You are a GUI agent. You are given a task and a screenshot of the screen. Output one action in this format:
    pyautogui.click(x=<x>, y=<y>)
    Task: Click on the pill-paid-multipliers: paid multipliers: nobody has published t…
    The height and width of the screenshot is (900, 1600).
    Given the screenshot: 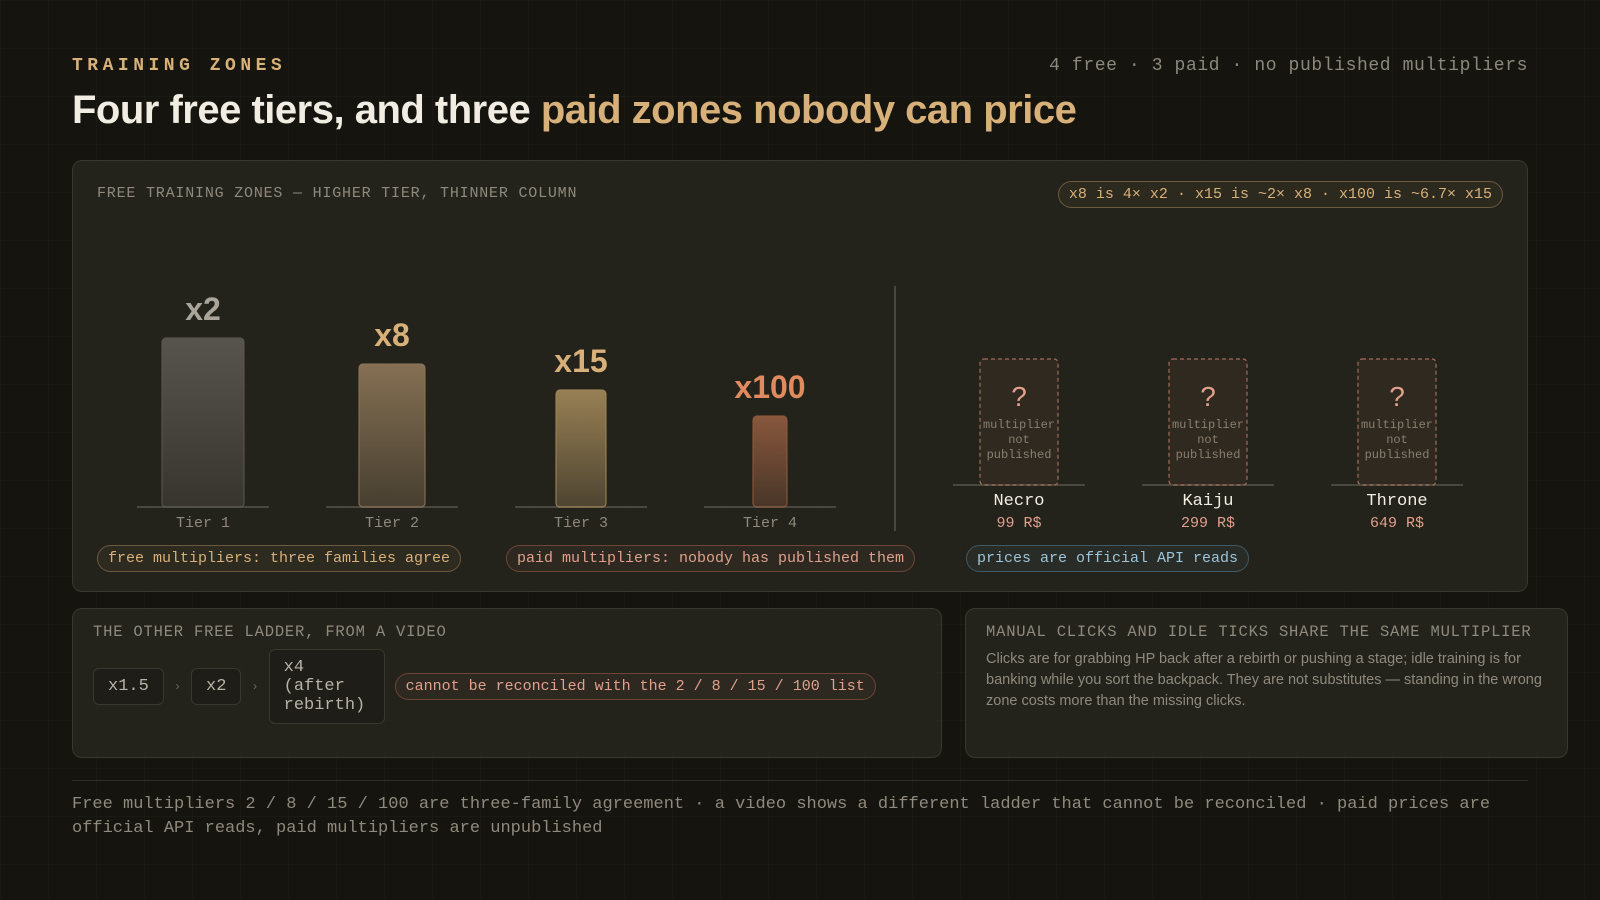 What is the action you would take?
    pyautogui.click(x=711, y=558)
    